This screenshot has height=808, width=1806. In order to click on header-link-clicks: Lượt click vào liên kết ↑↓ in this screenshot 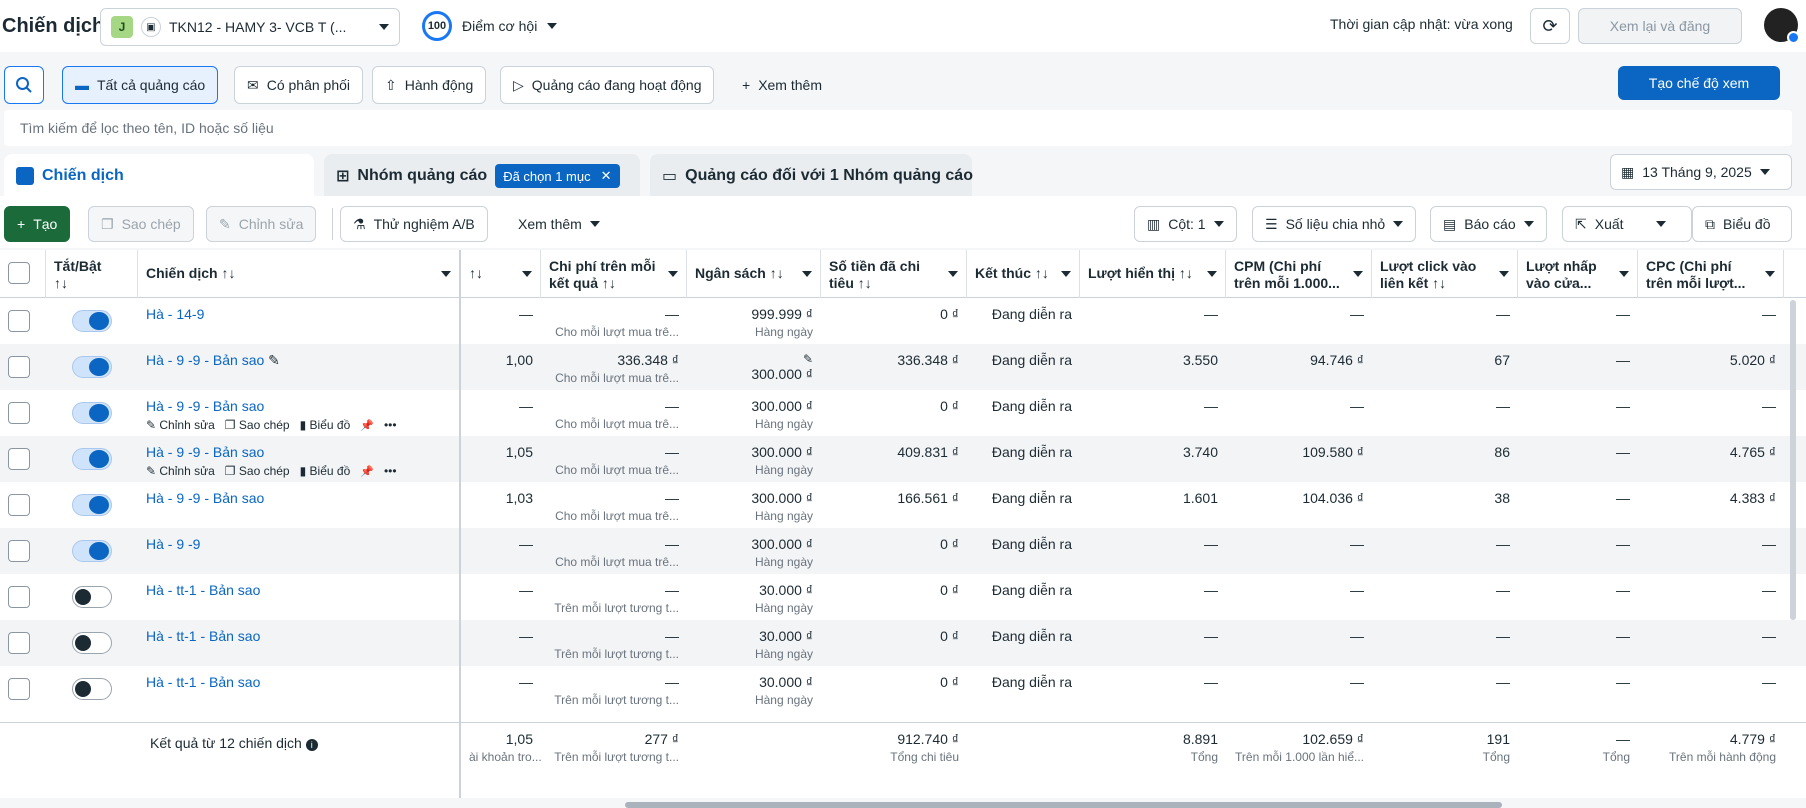, I will do `click(1445, 274)`.